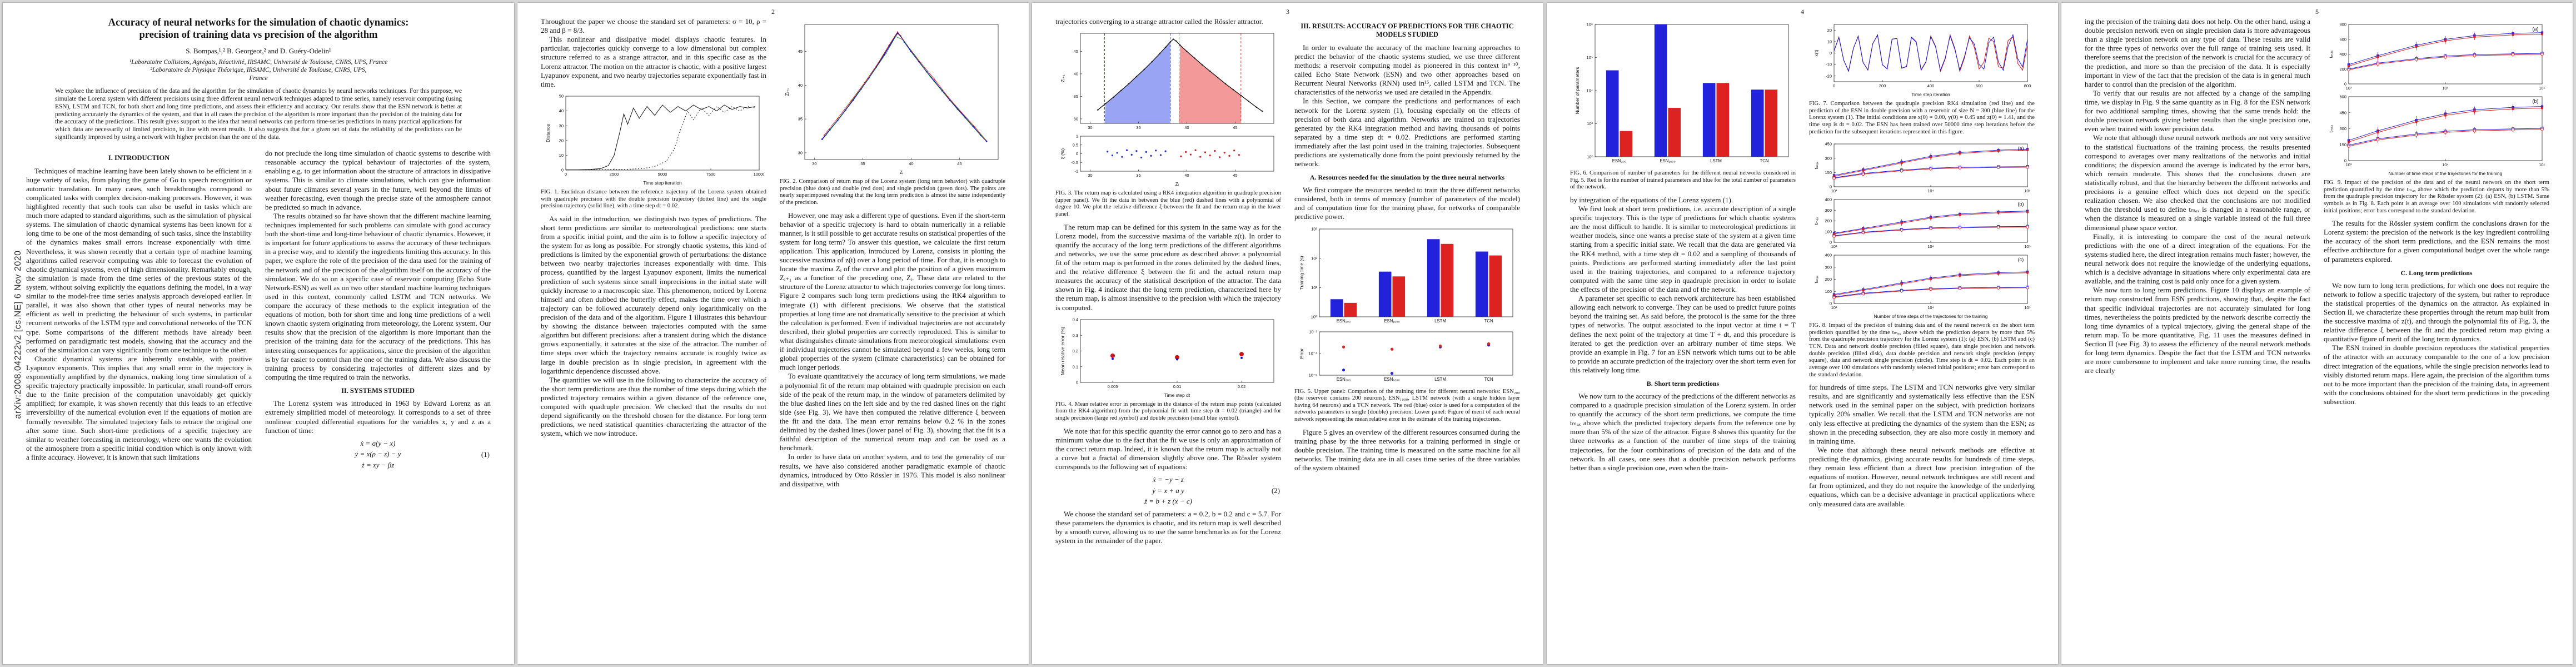 Image resolution: width=2576 pixels, height=667 pixels. I want to click on svg-text: (b), so click(2536, 101).